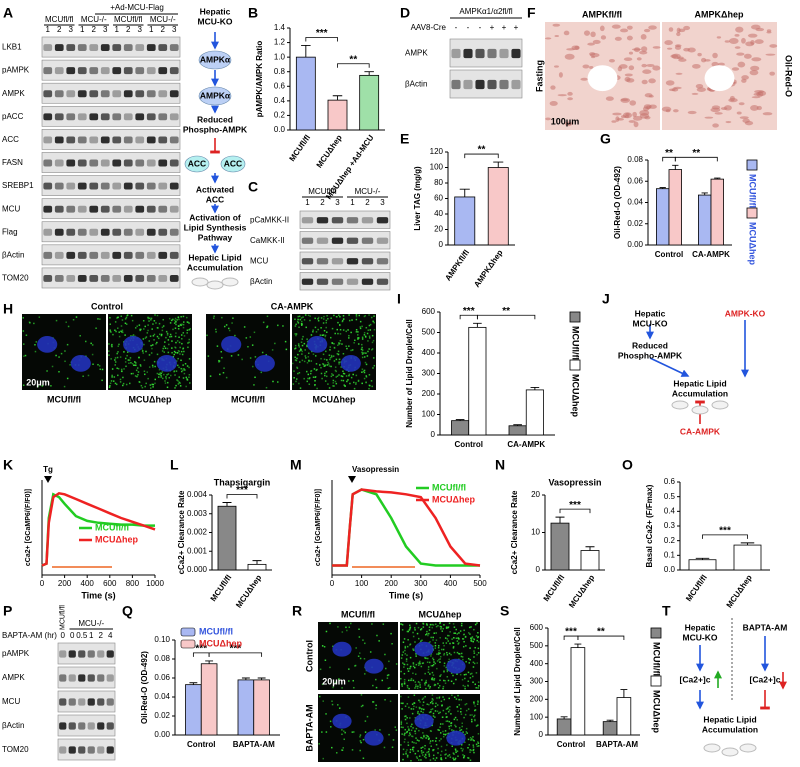  Describe the element at coordinates (438, 182) in the screenshot. I see `y-tick-label: 80` at that location.